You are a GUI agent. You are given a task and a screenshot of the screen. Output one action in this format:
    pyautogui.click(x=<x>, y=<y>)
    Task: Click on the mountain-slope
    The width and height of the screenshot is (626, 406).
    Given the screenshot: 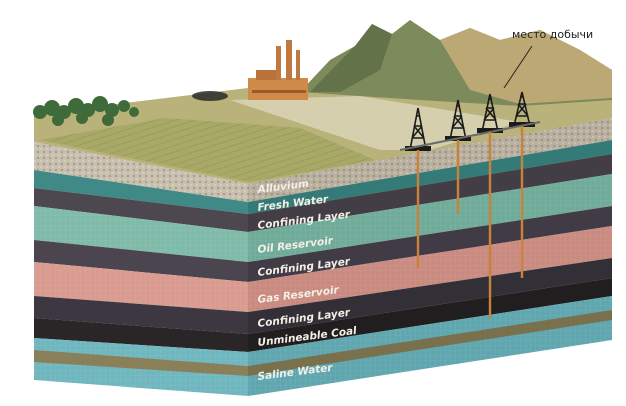 What is the action you would take?
    pyautogui.click(x=526, y=66)
    